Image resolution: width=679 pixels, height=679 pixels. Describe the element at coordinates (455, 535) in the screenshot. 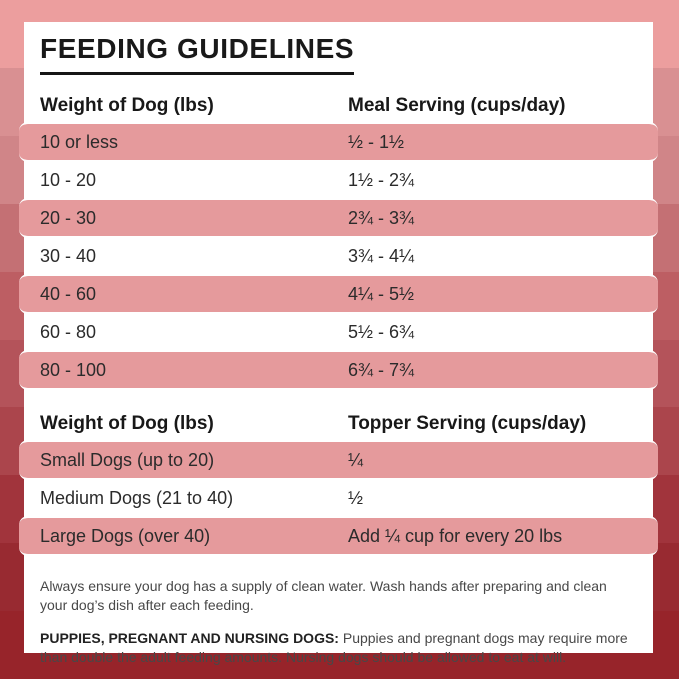

I see `cell-serving: Add ¼ cup for every 20 lbs` at that location.